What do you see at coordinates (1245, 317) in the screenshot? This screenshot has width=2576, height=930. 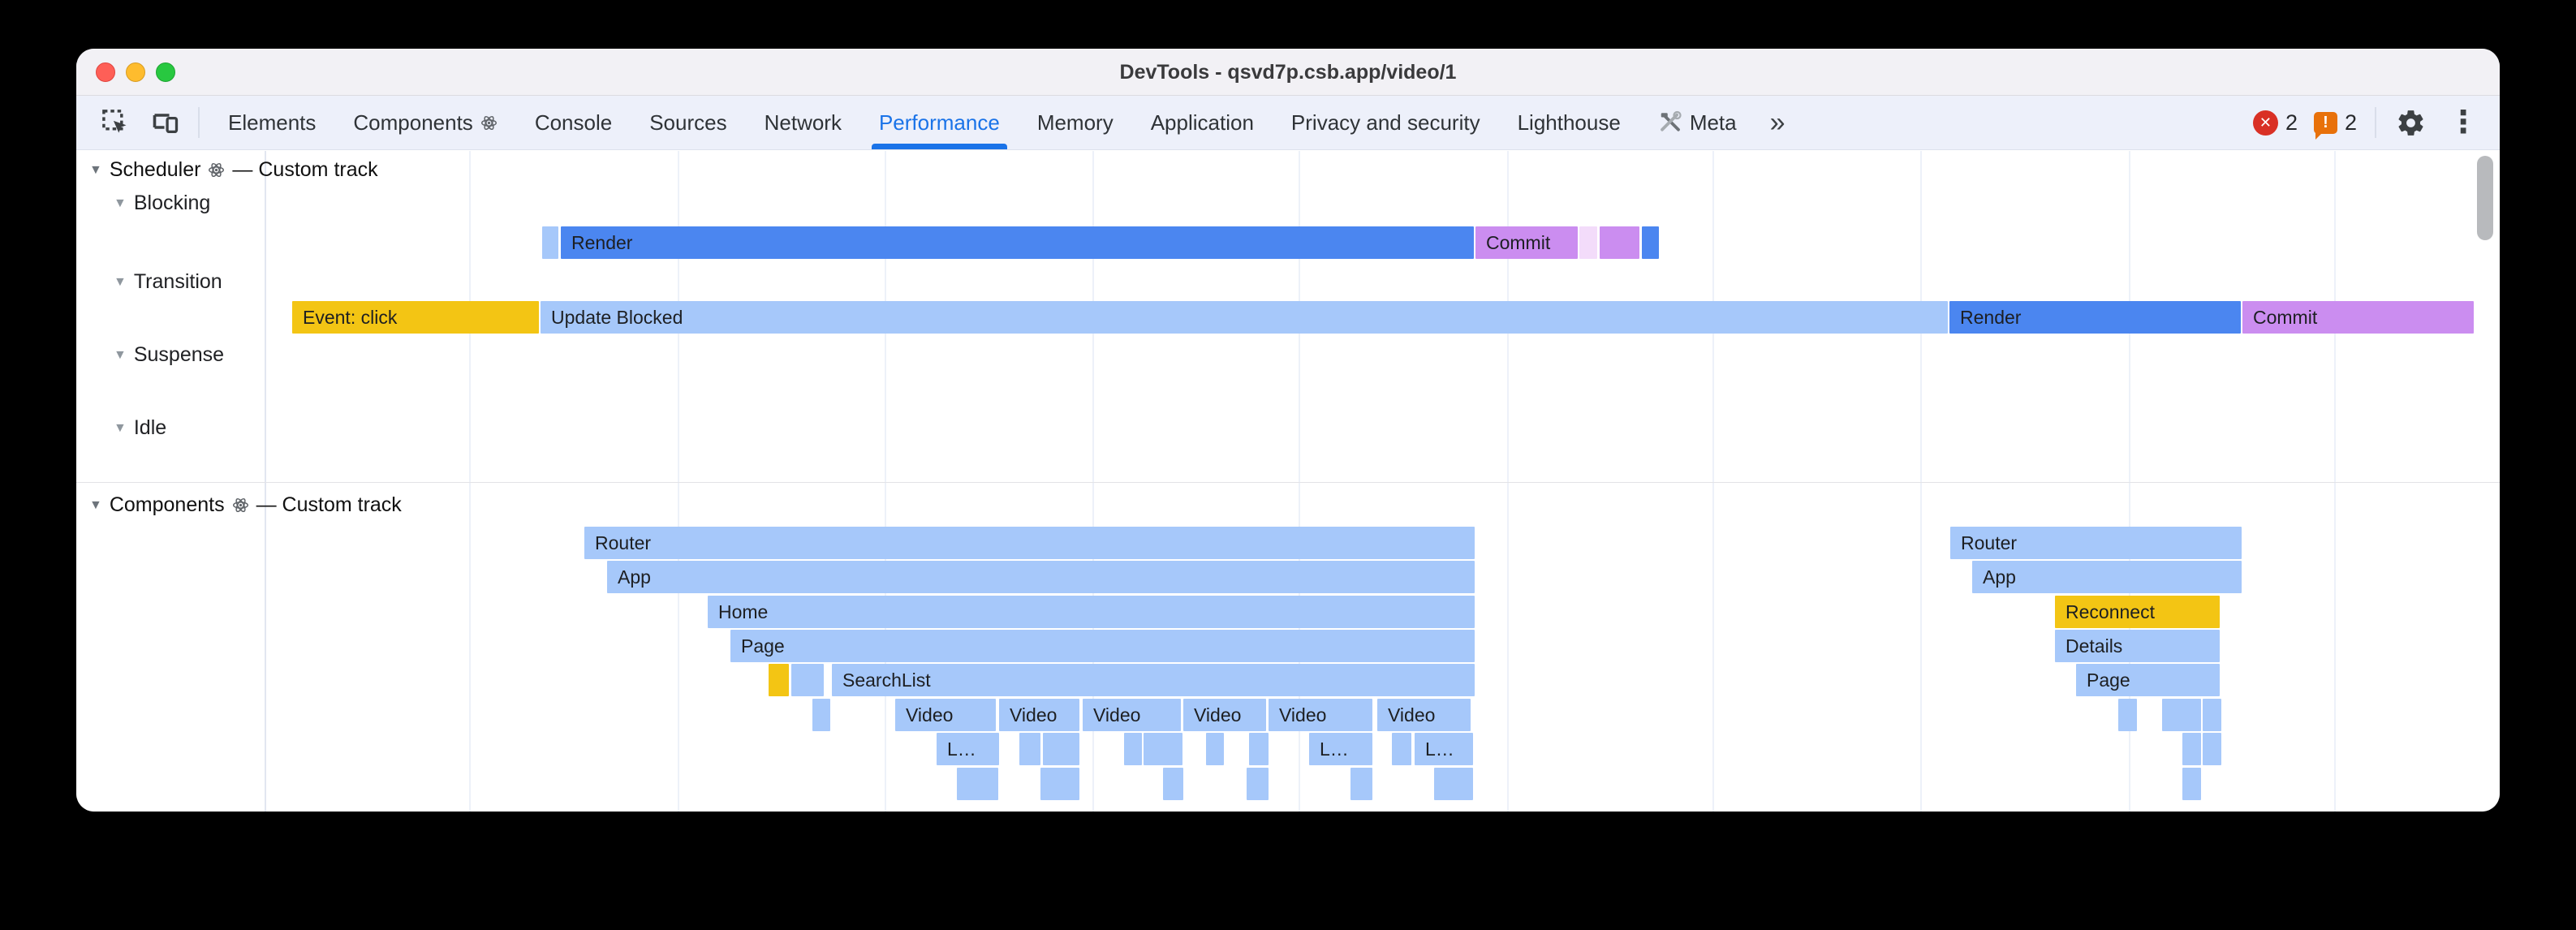 I see `flame-bar-update-blocked: Update Blocked` at bounding box center [1245, 317].